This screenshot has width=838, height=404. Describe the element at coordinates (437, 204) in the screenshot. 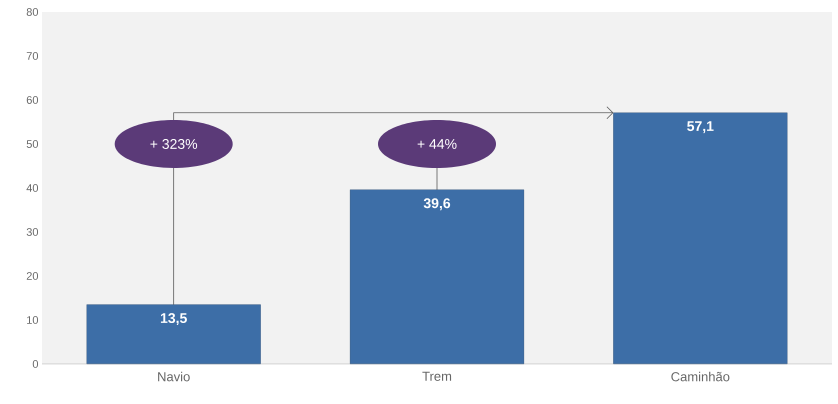

I see `data-label: 39,6` at that location.